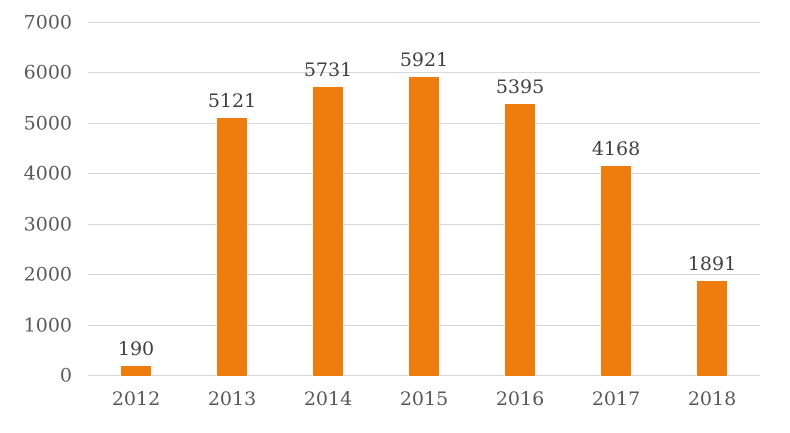  I want to click on x-tick-label: 2018, so click(712, 399).